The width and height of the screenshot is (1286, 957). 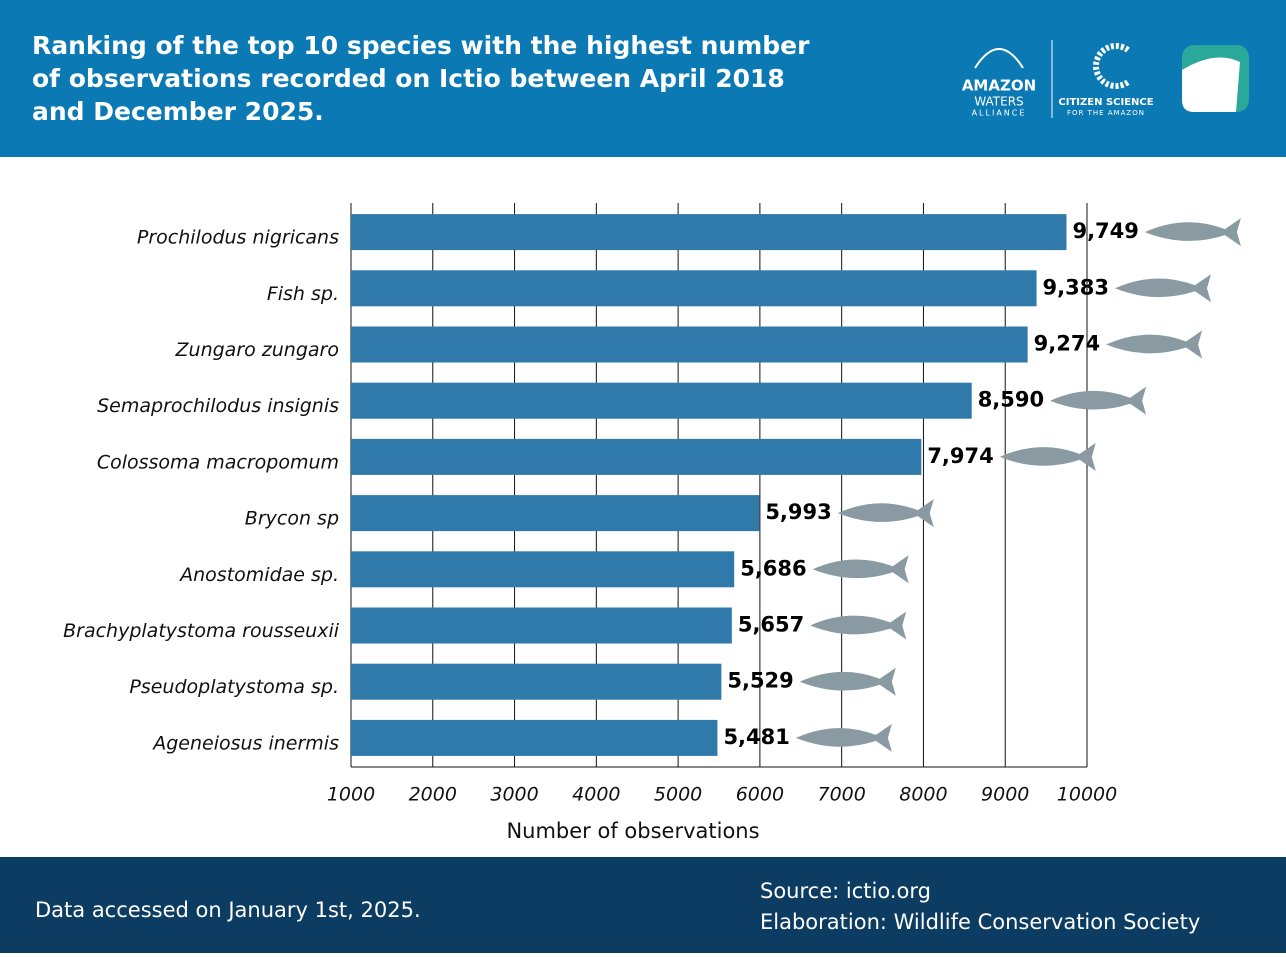 I want to click on icon-fish, so click(x=1211, y=84).